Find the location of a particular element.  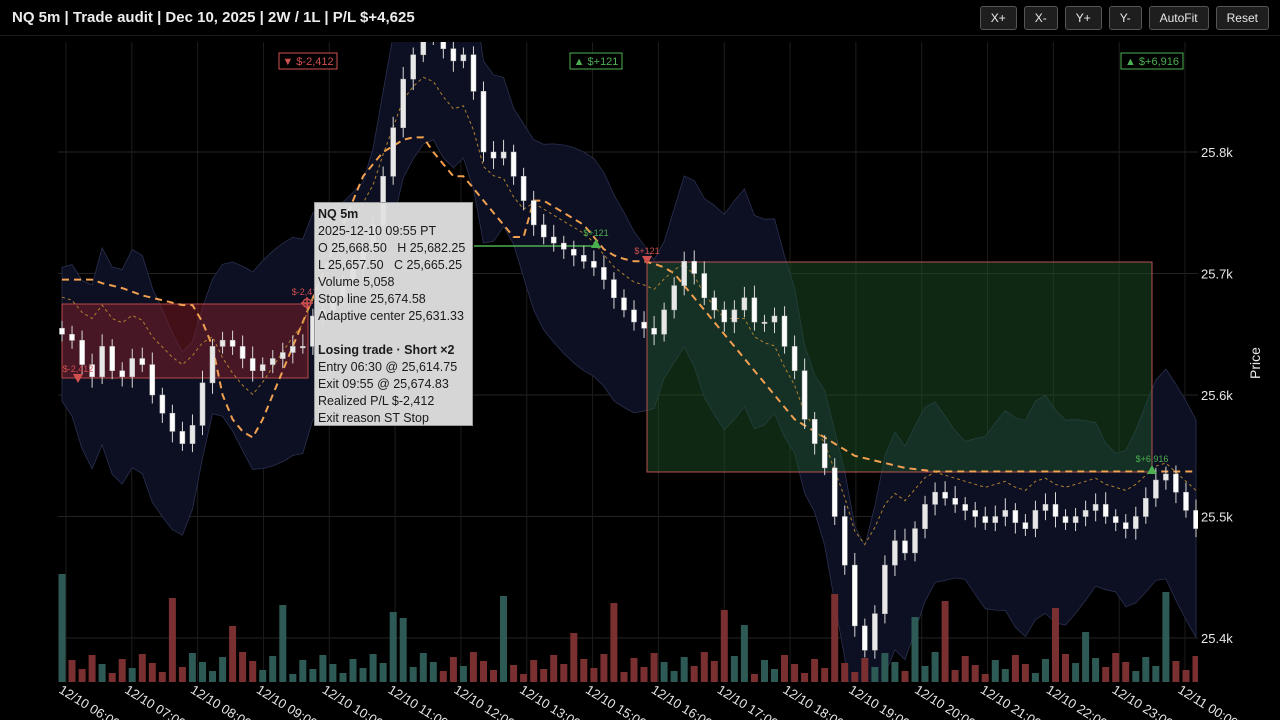

trade-result-text: ▼ $-2,412 is located at coordinates (307, 62).